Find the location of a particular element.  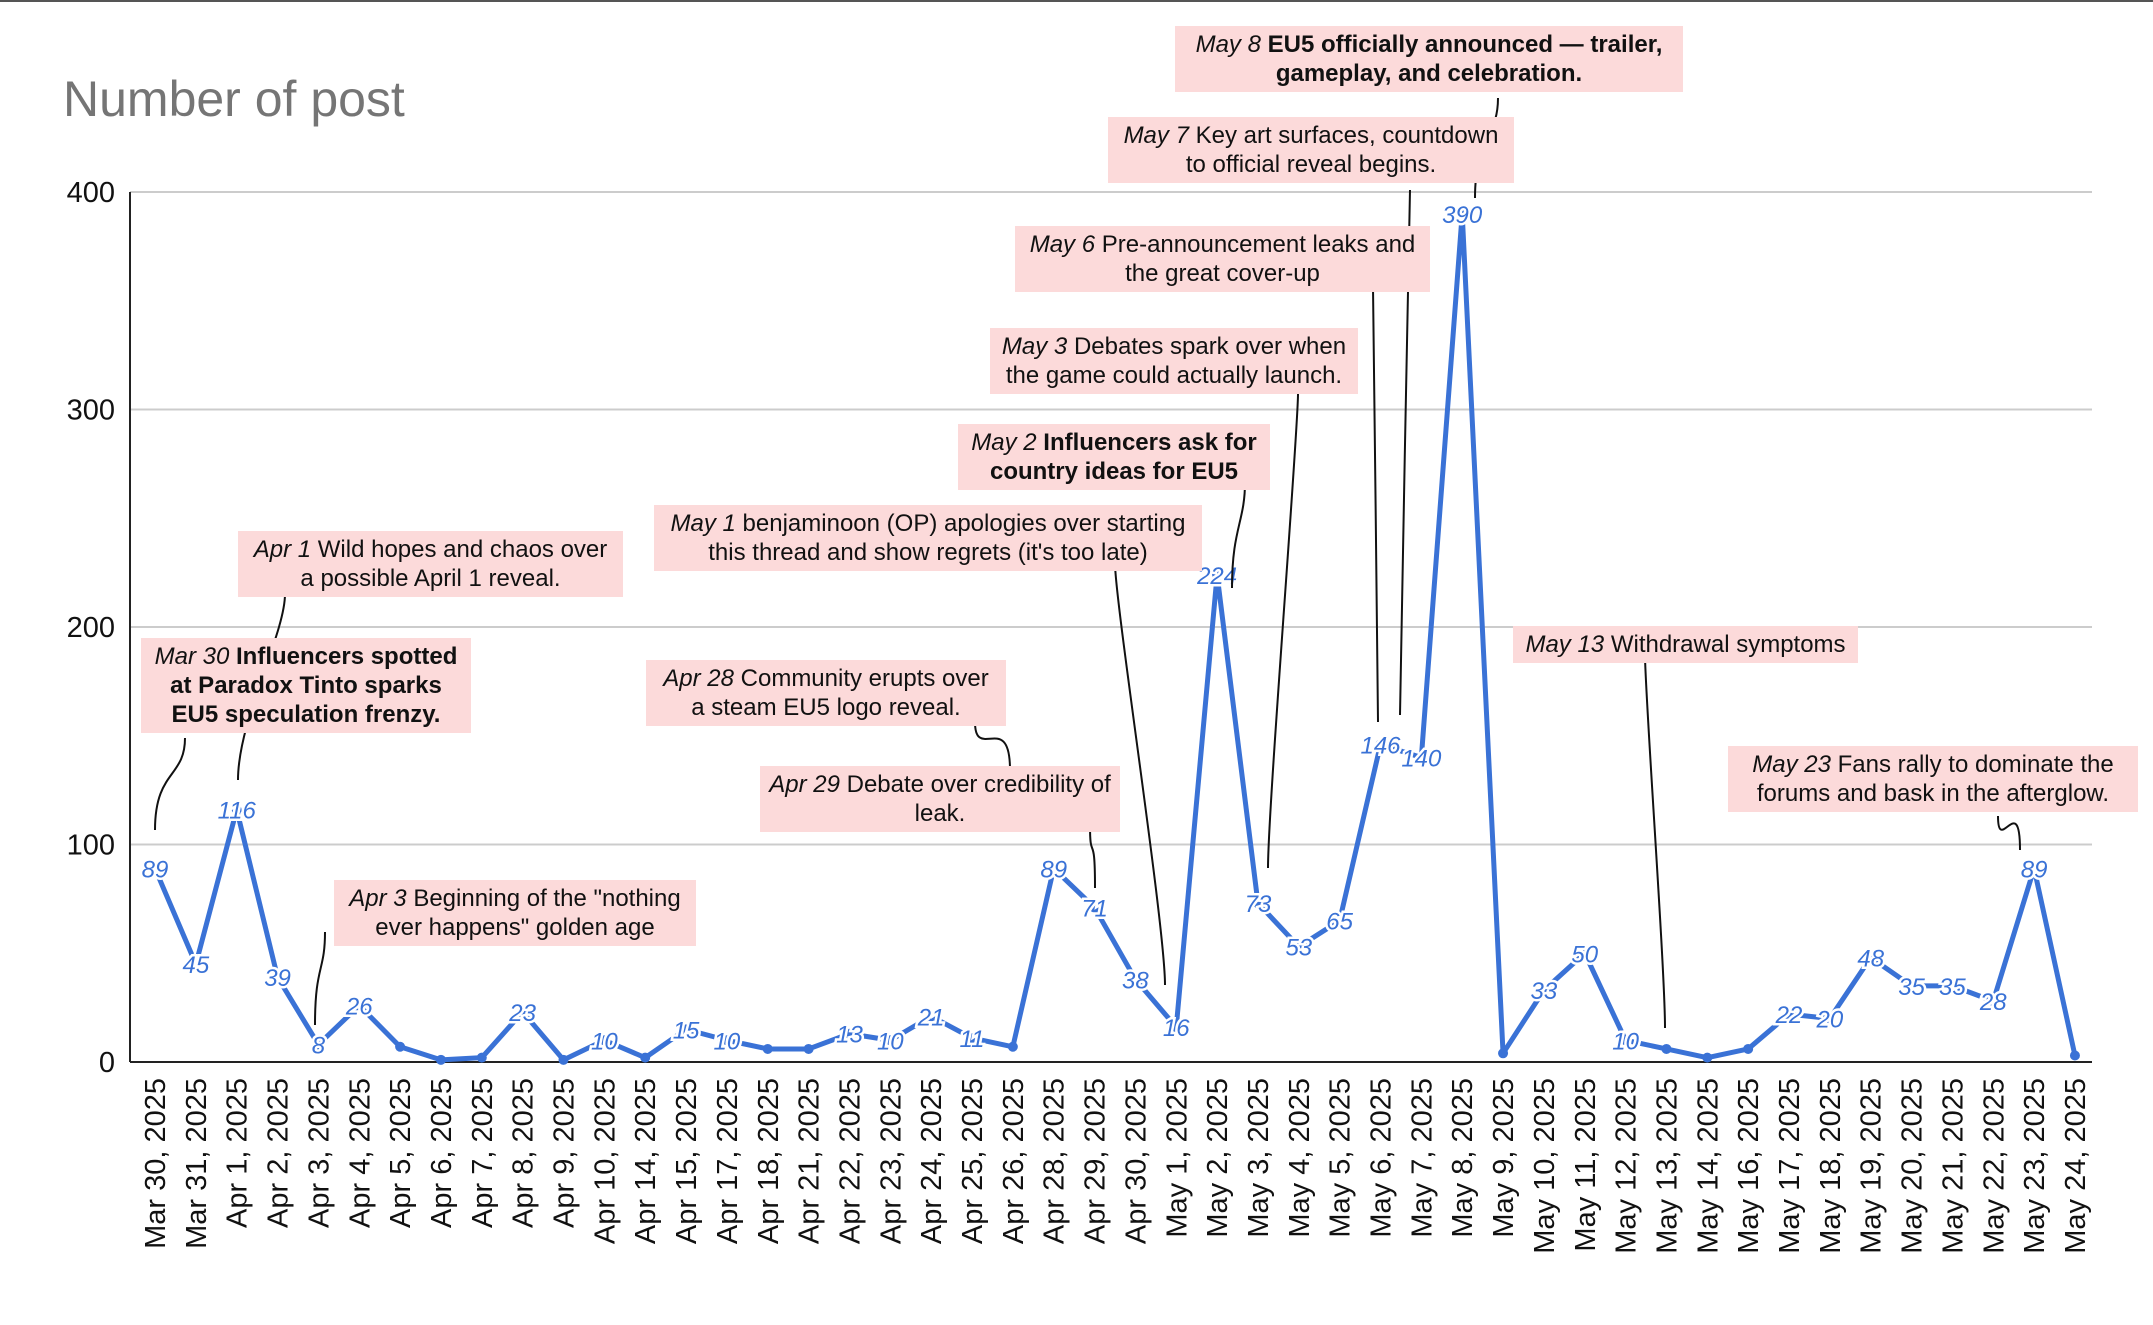

x-tick-label: May 11, 2025 is located at coordinates (1586, 1165).